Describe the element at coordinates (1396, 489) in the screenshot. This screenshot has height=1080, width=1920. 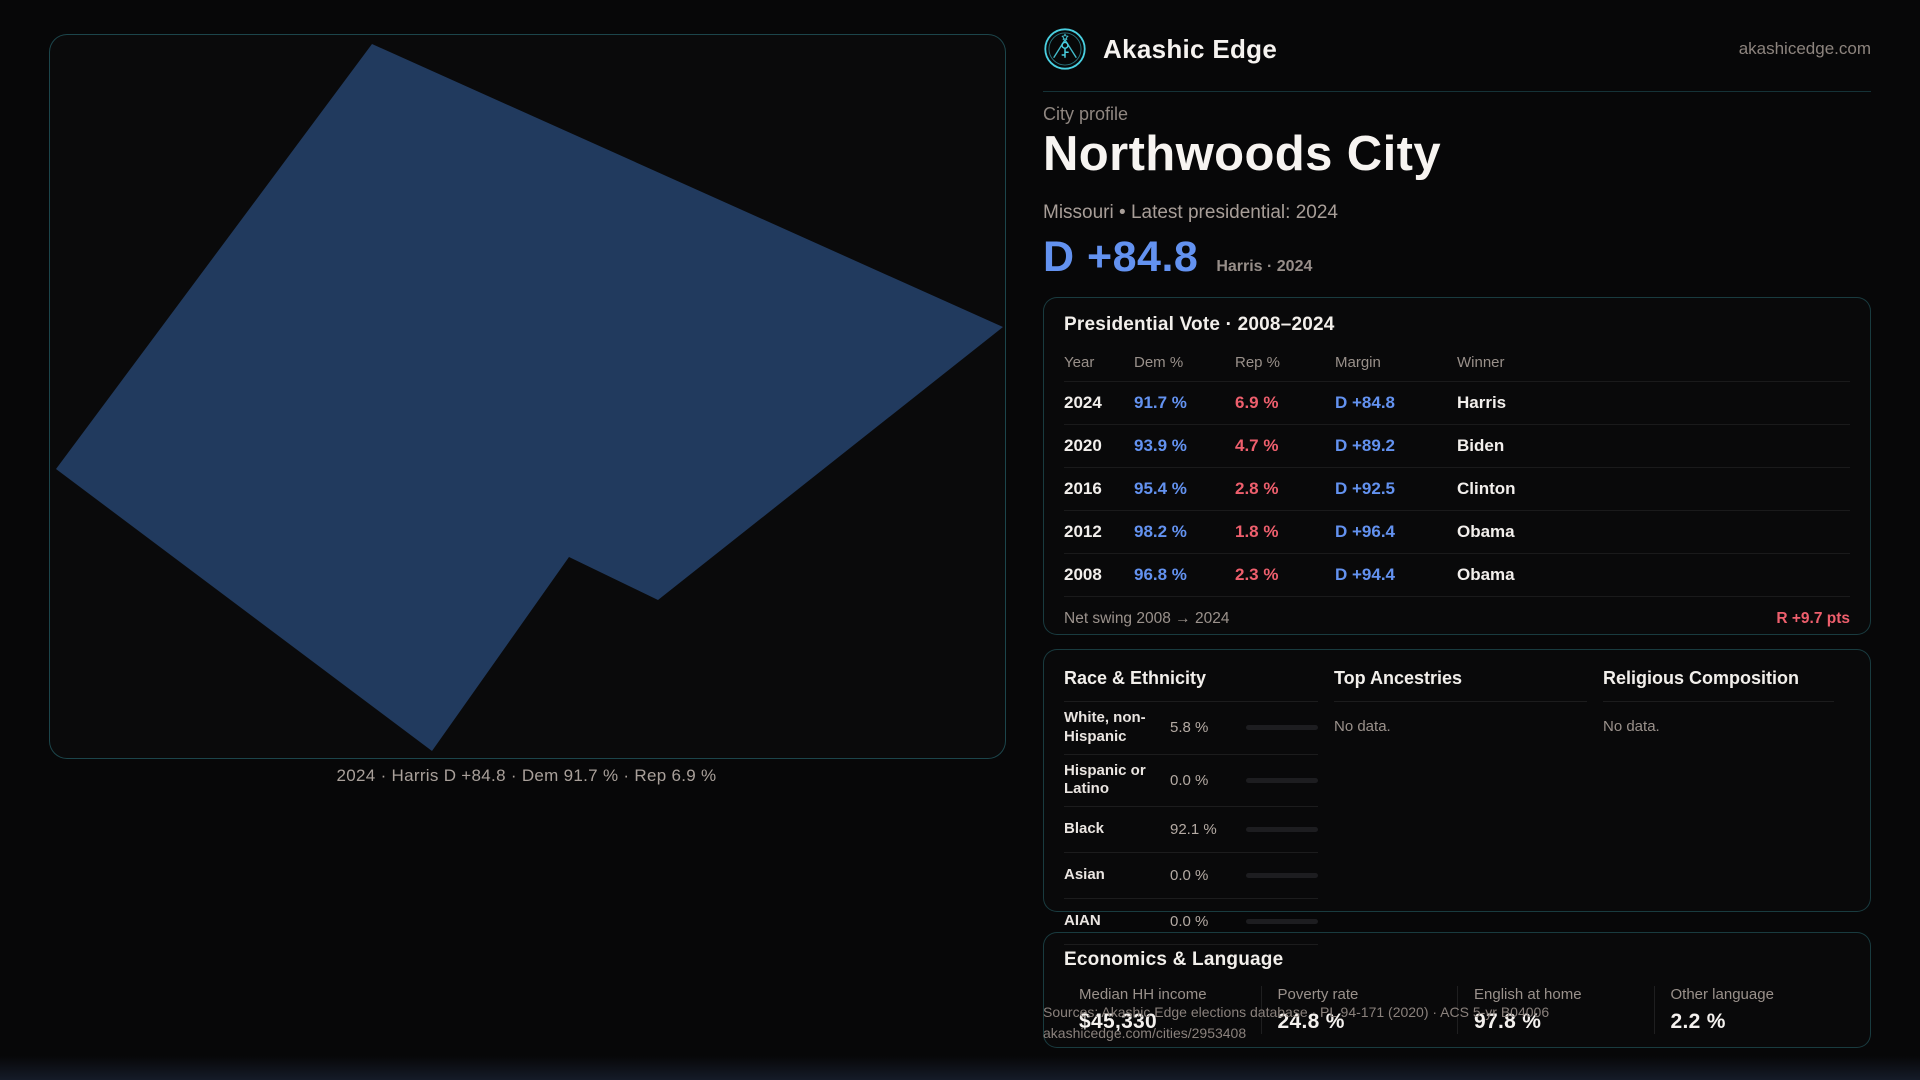
I see `cell-margin: D +92.5` at that location.